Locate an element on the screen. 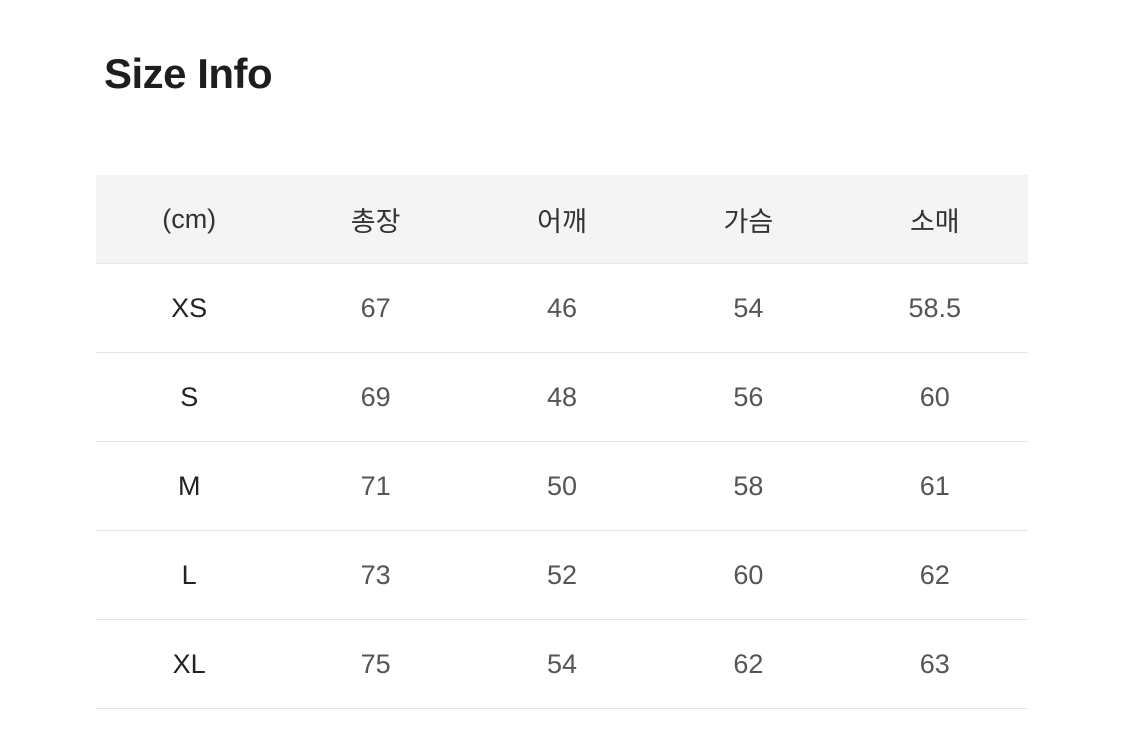 Image resolution: width=1125 pixels, height=731 pixels. column-header: 가슴 is located at coordinates (748, 219).